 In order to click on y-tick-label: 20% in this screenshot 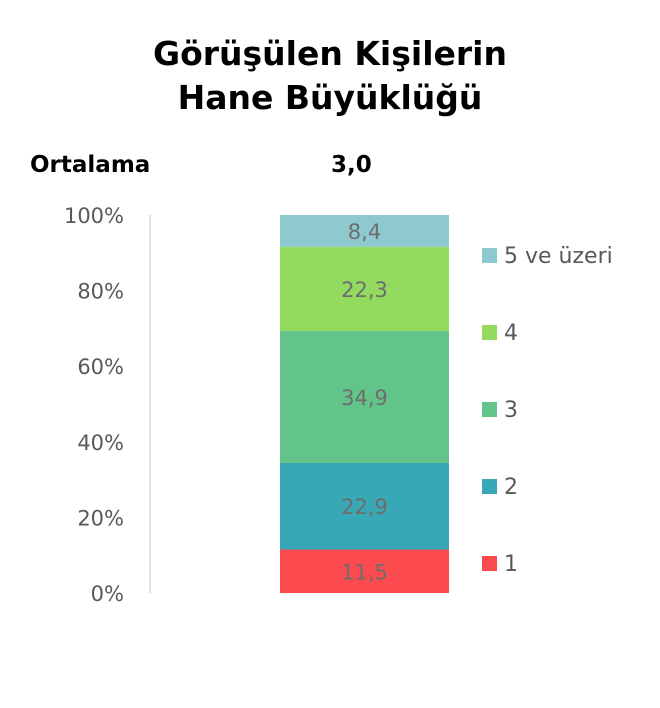, I will do `click(100, 518)`.